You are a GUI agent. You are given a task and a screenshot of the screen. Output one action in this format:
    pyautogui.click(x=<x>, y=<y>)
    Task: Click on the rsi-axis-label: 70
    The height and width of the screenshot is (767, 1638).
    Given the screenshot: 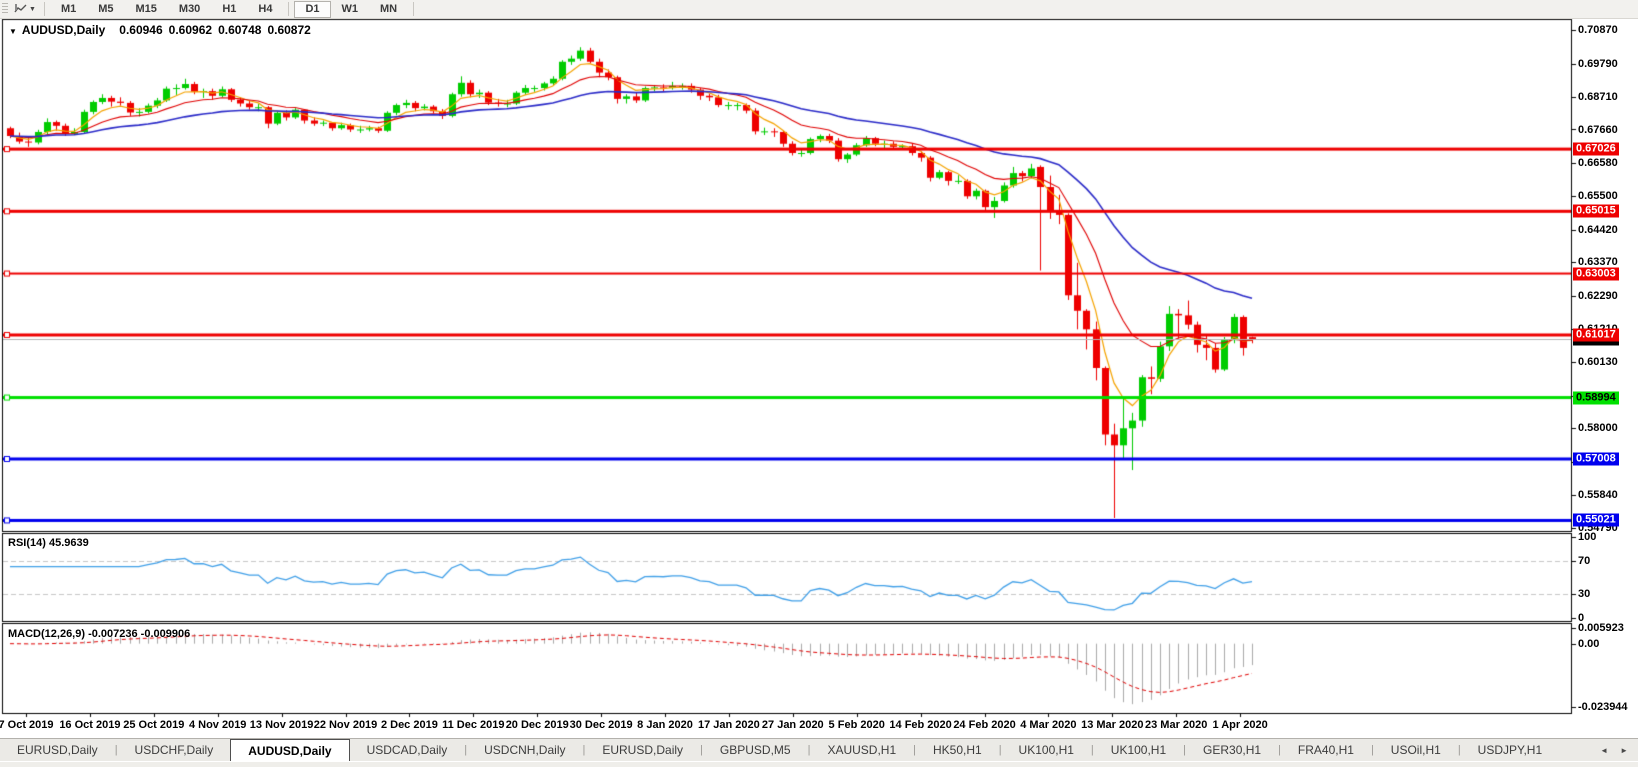 What is the action you would take?
    pyautogui.click(x=1584, y=561)
    